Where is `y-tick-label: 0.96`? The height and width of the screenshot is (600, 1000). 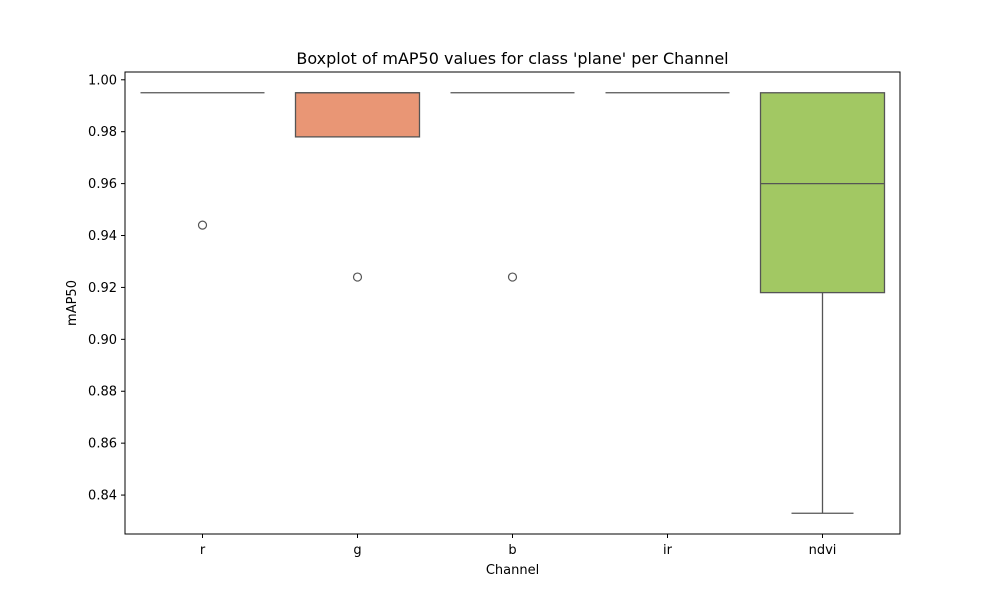
y-tick-label: 0.96 is located at coordinates (102, 184).